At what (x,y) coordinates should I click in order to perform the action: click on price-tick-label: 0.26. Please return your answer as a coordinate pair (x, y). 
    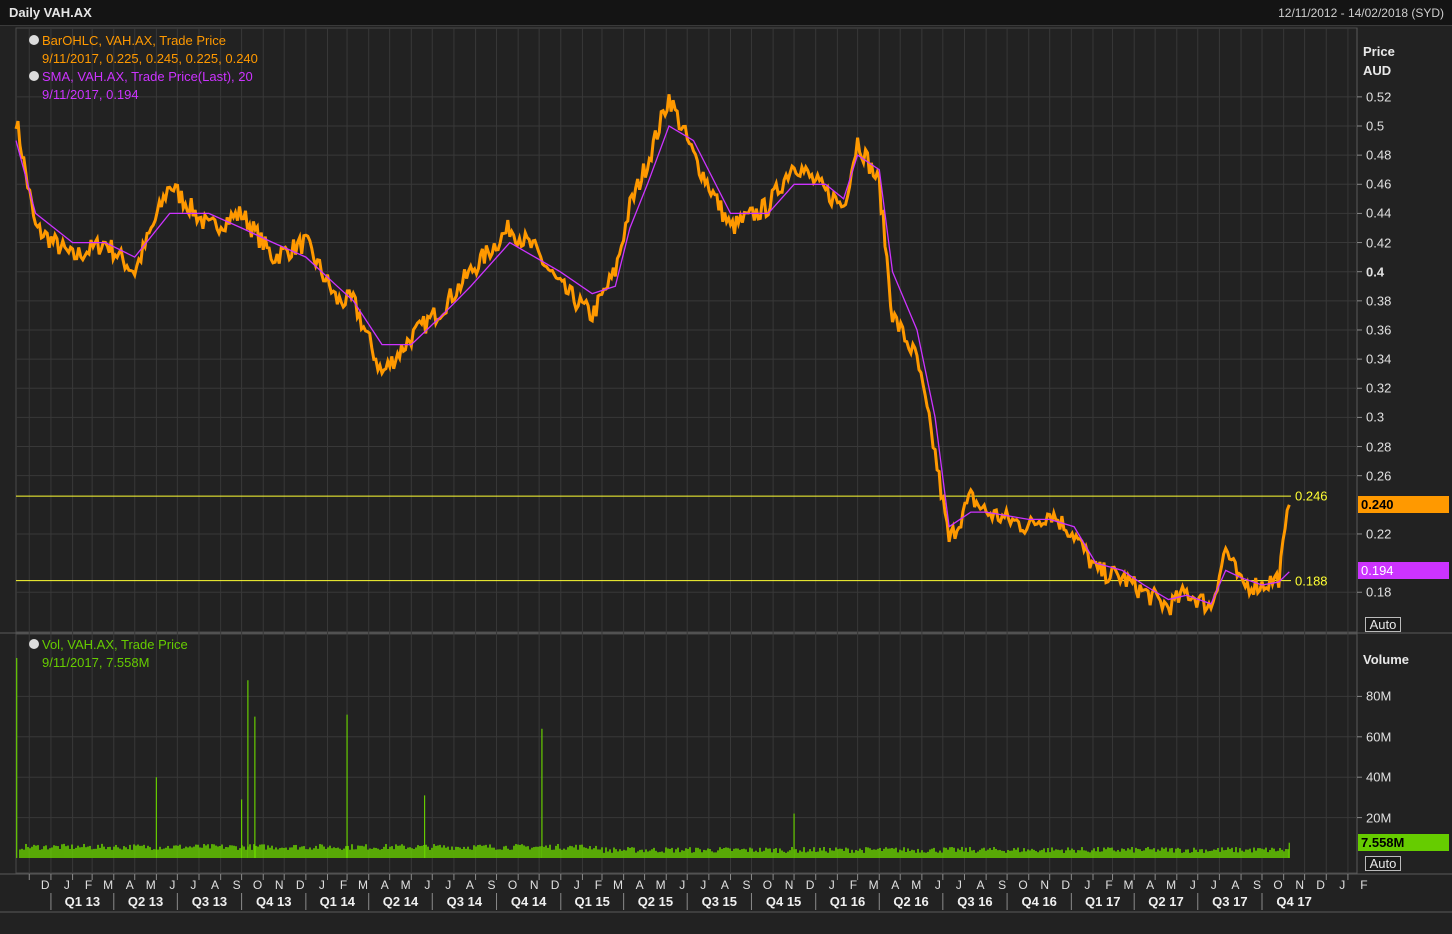
    Looking at the image, I should click on (1379, 476).